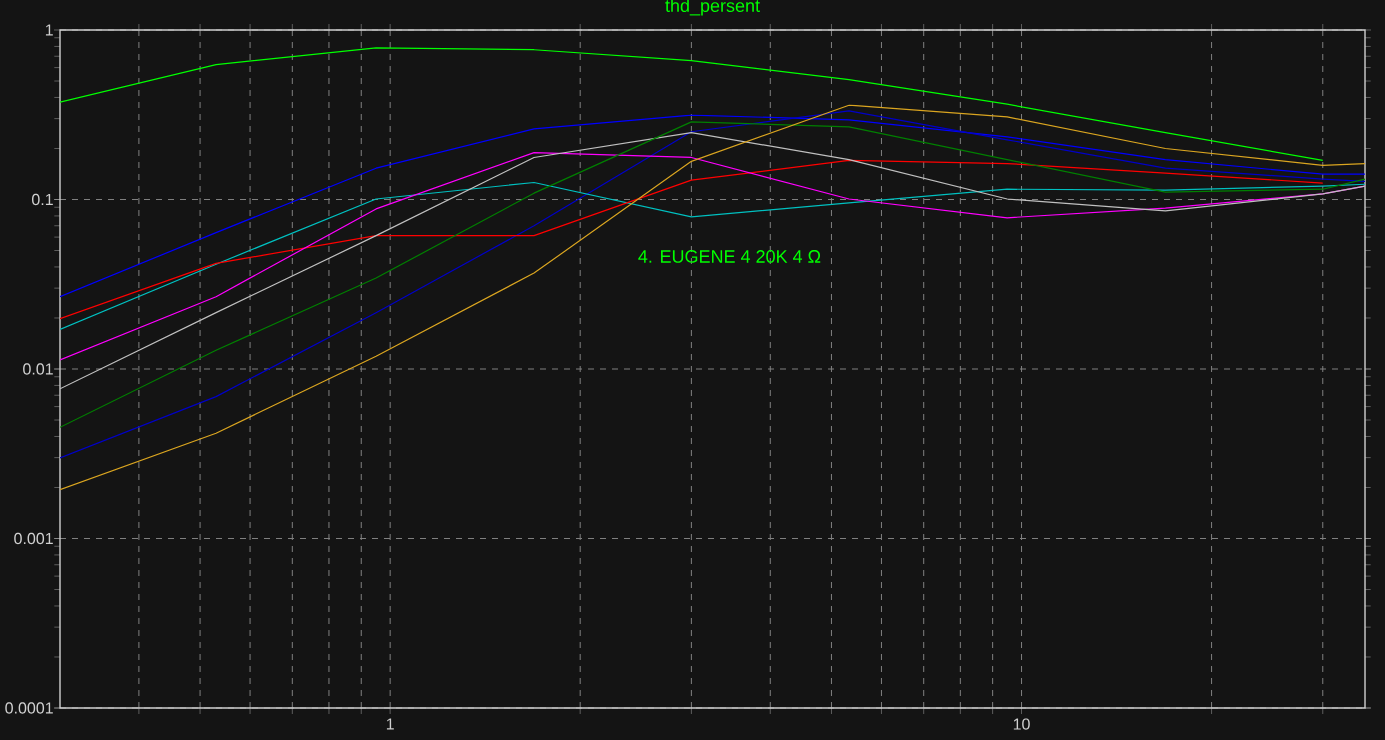 Image resolution: width=1385 pixels, height=740 pixels. Describe the element at coordinates (33, 538) in the screenshot. I see `y-tick-label: 0.001` at that location.